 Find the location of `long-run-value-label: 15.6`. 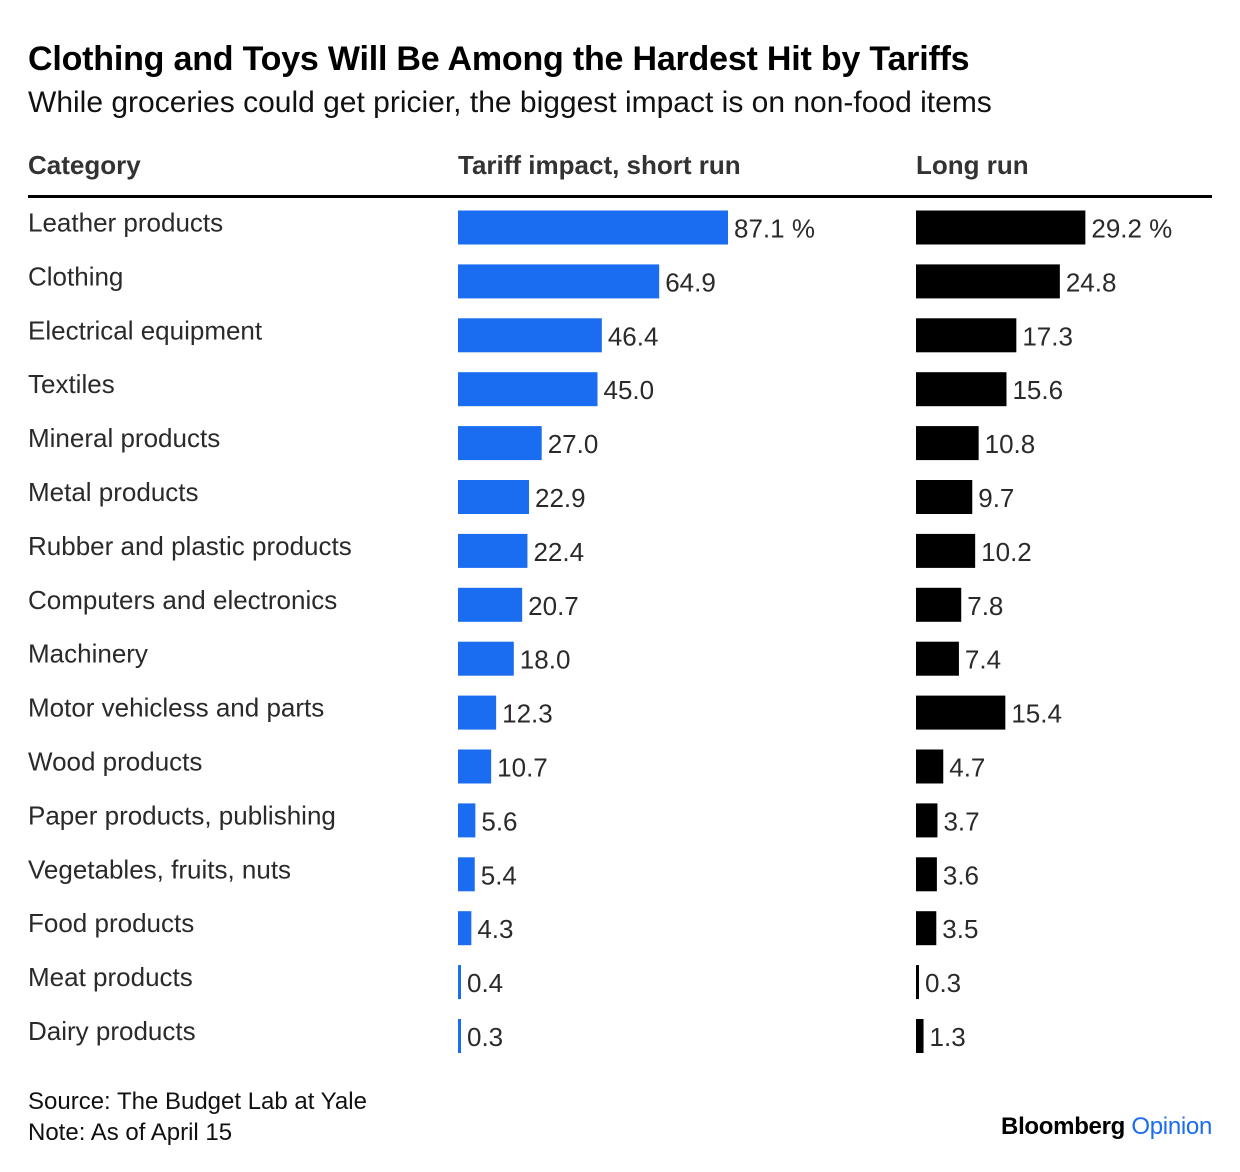

long-run-value-label: 15.6 is located at coordinates (1037, 390).